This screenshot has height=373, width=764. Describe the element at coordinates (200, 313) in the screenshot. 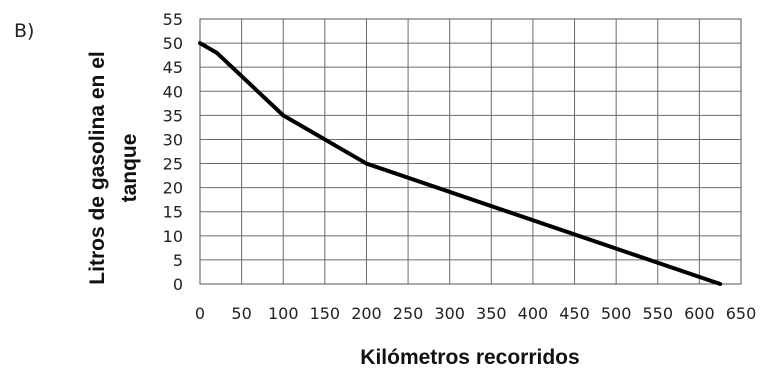

I see `x-tick-label: 0` at that location.